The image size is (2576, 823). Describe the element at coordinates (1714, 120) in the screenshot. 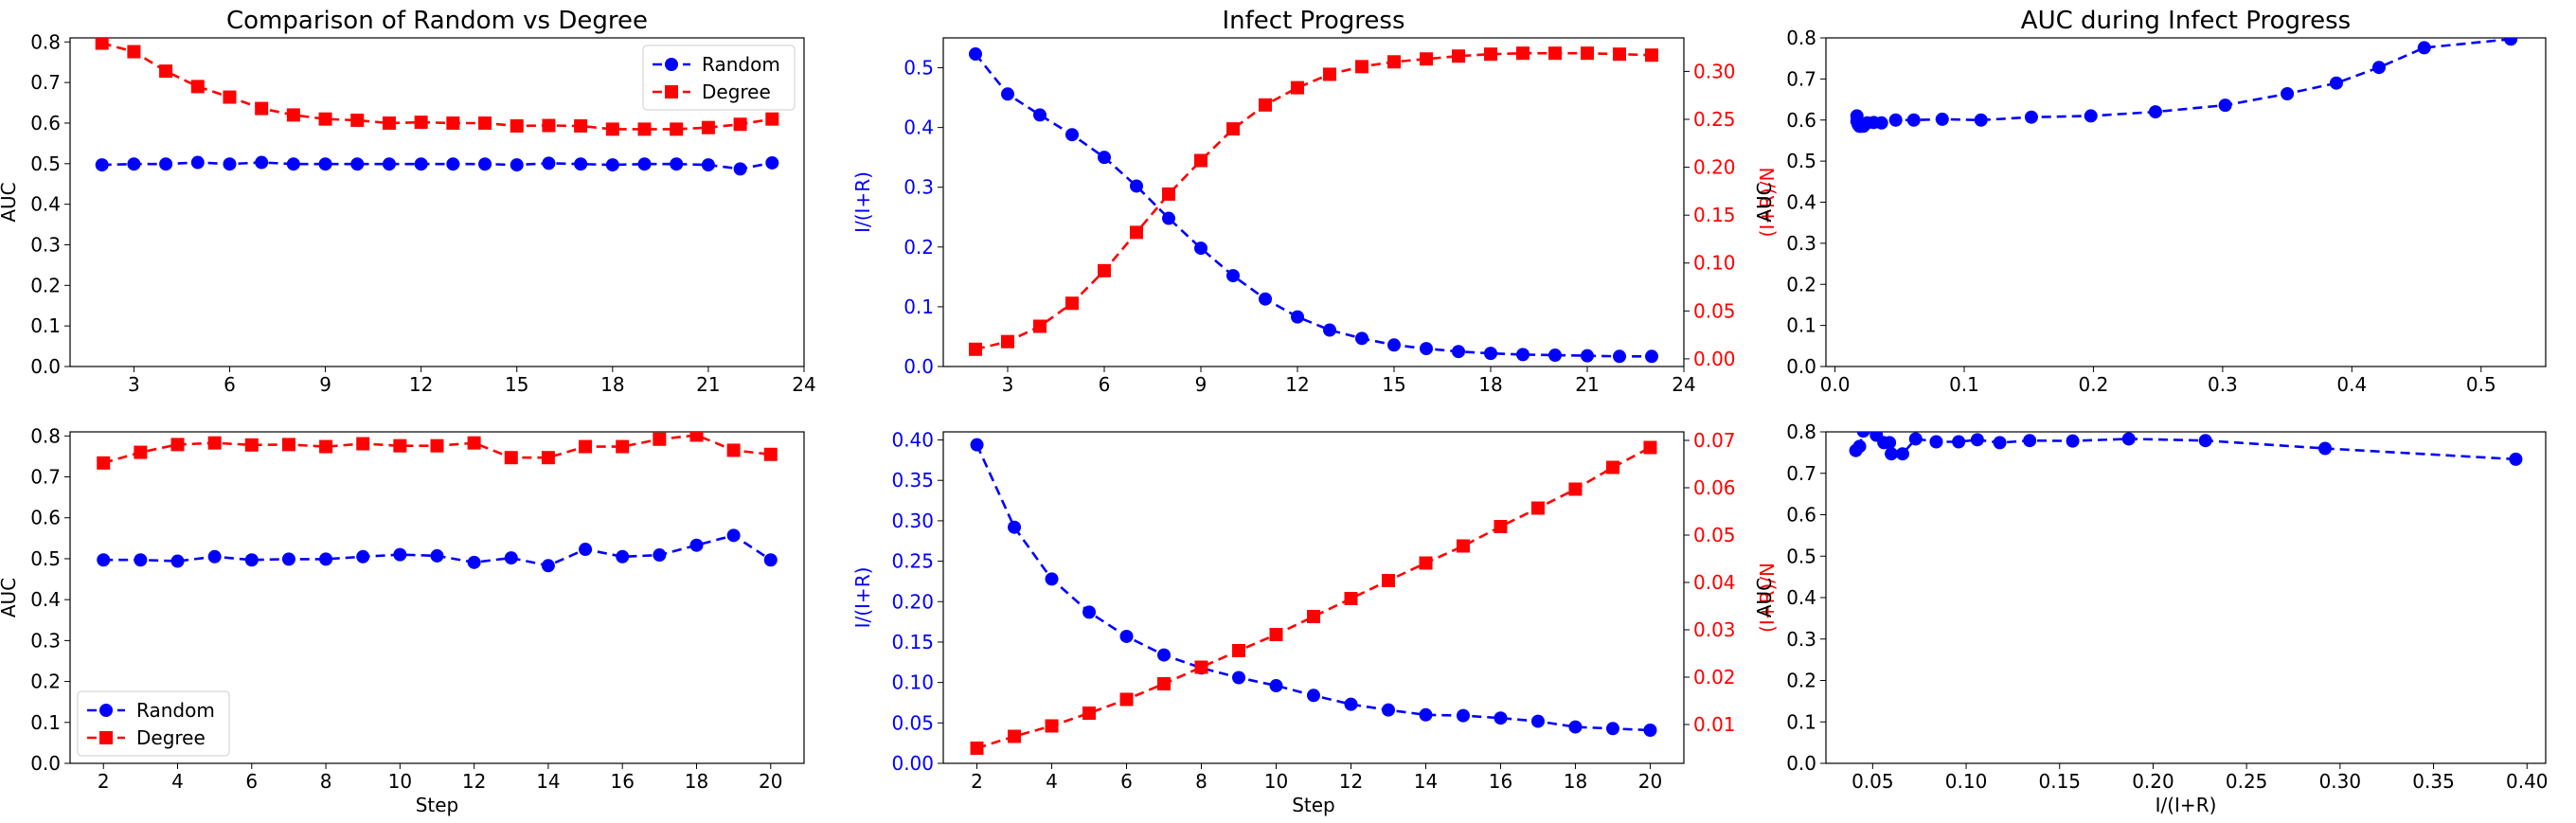

I see `y-right-tick-label: 0.25` at that location.